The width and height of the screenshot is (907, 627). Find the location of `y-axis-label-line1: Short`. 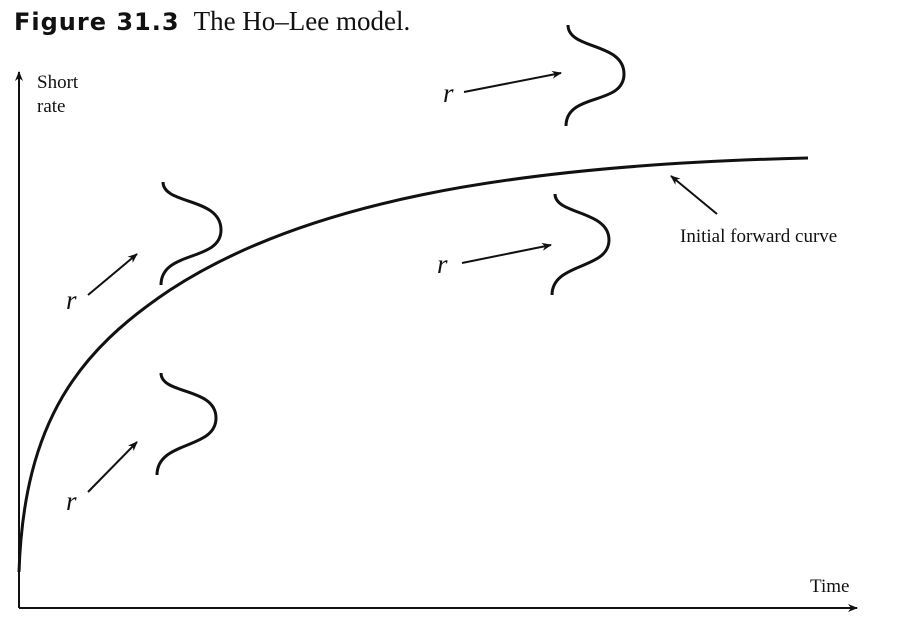

y-axis-label-line1: Short is located at coordinates (58, 82).